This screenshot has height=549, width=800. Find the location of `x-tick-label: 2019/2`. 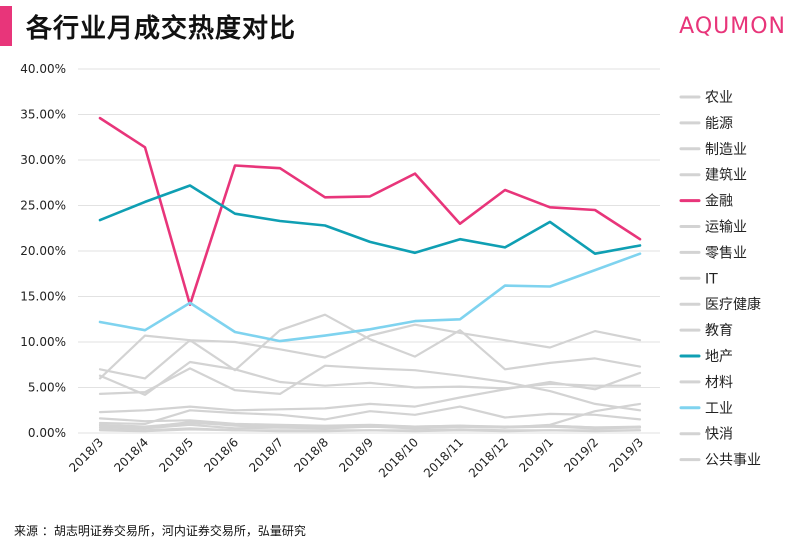

x-tick-label: 2019/2 is located at coordinates (581, 455).